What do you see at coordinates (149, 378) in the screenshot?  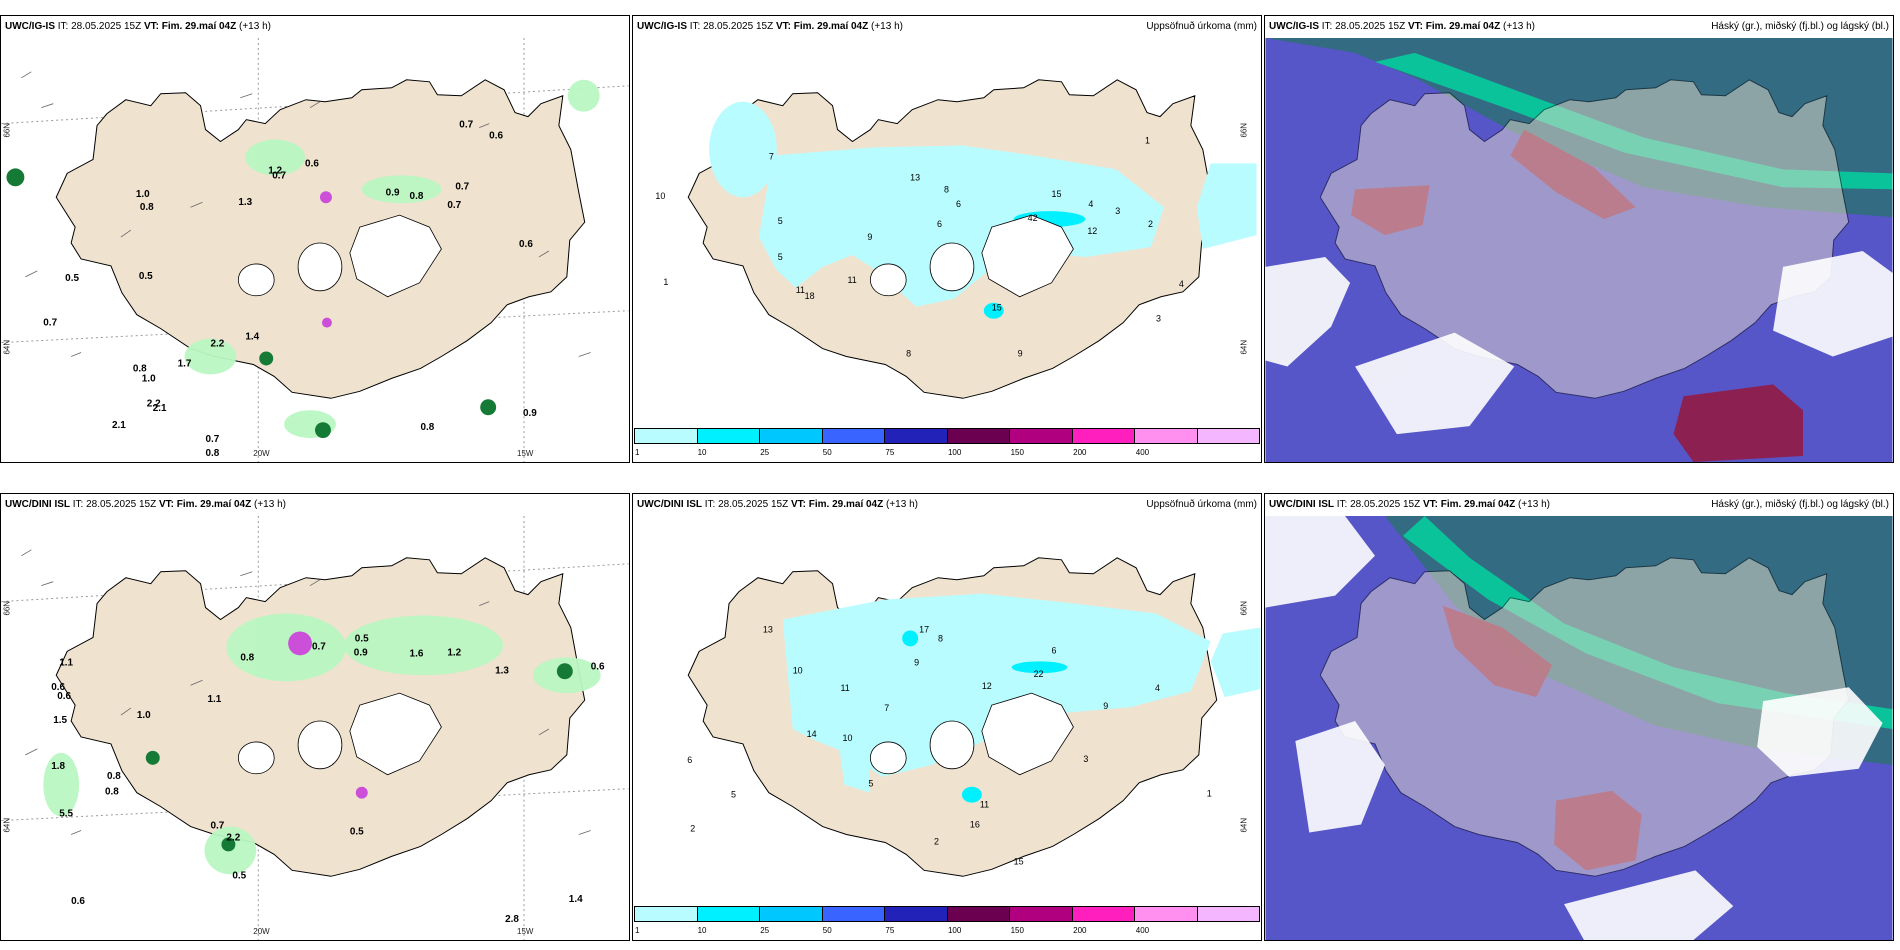 I see `value-label: 1.0` at bounding box center [149, 378].